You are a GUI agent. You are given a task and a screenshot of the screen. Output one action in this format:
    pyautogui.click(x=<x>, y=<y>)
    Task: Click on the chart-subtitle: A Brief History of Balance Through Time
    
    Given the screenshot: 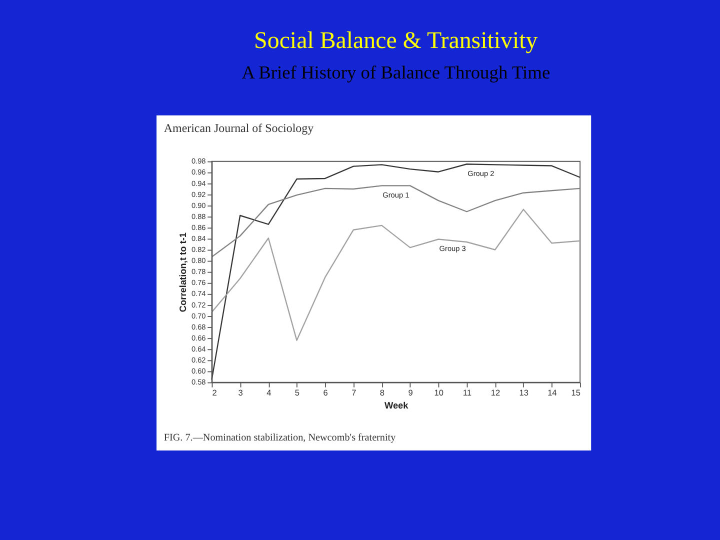 What is the action you would take?
    pyautogui.click(x=396, y=72)
    